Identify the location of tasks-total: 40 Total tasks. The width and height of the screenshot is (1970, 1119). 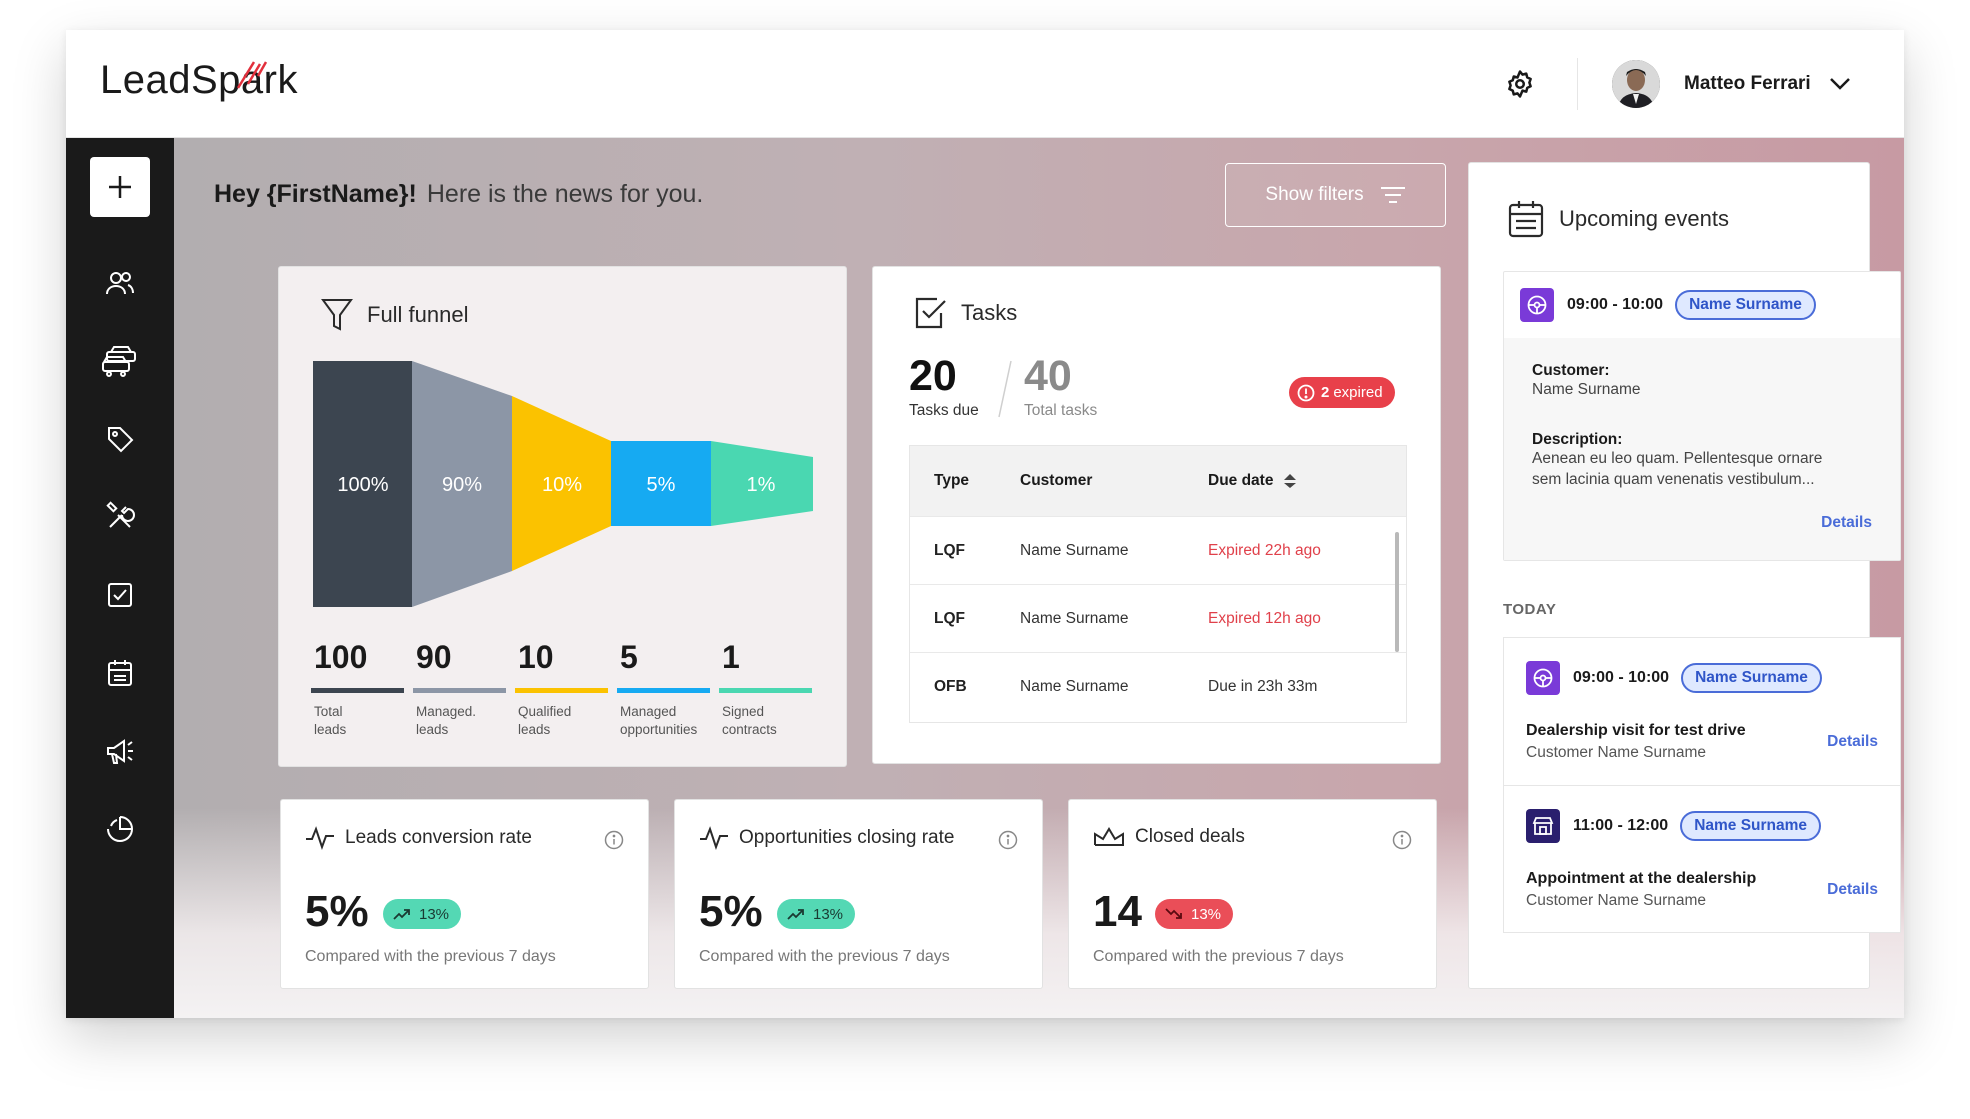
(1060, 387).